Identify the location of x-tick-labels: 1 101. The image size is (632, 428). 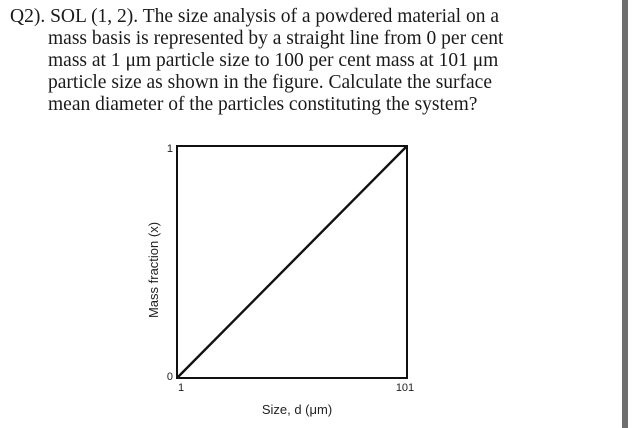
(296, 388).